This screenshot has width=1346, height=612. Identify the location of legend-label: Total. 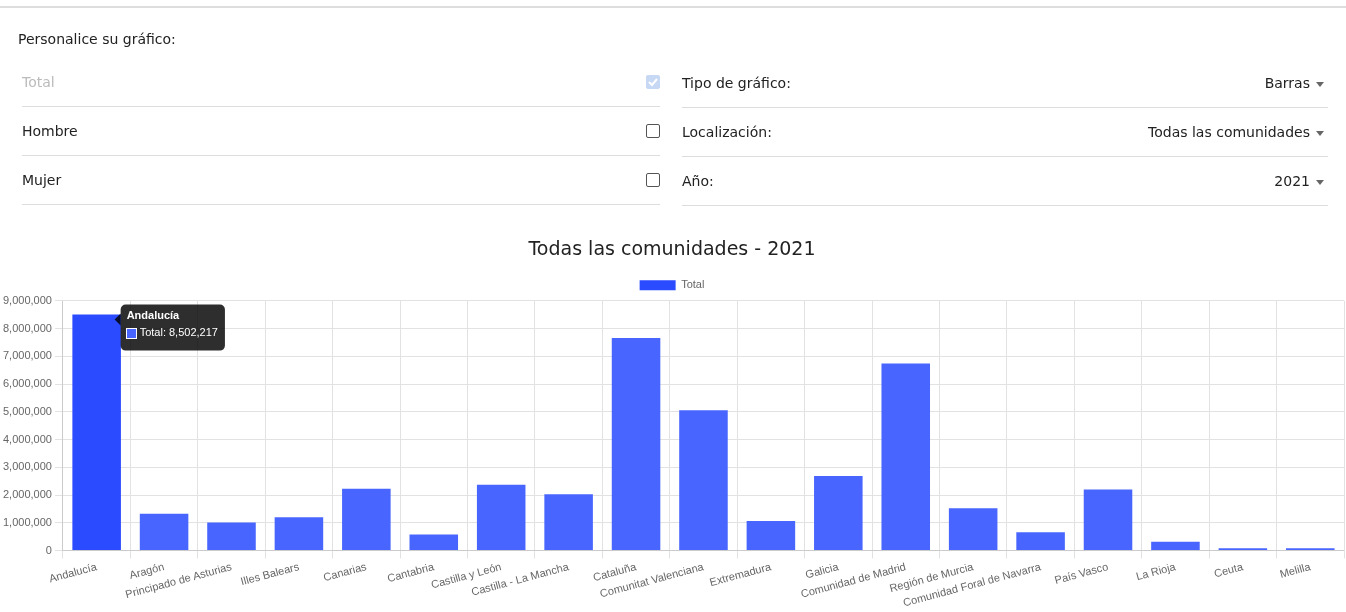
(693, 284).